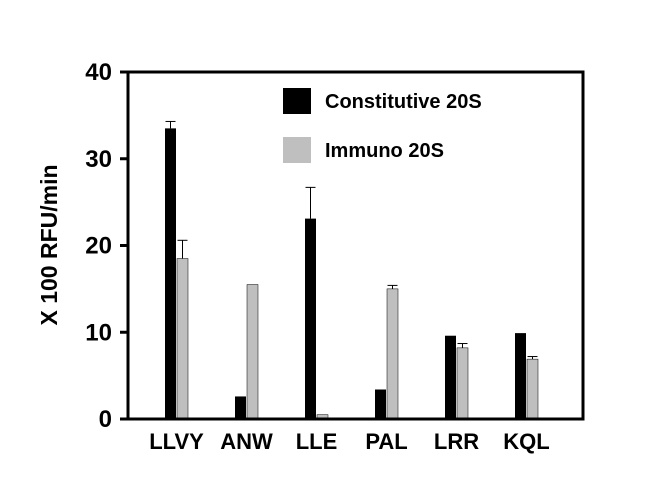  I want to click on y-axis-title: X 100 RFU/min, so click(49, 244).